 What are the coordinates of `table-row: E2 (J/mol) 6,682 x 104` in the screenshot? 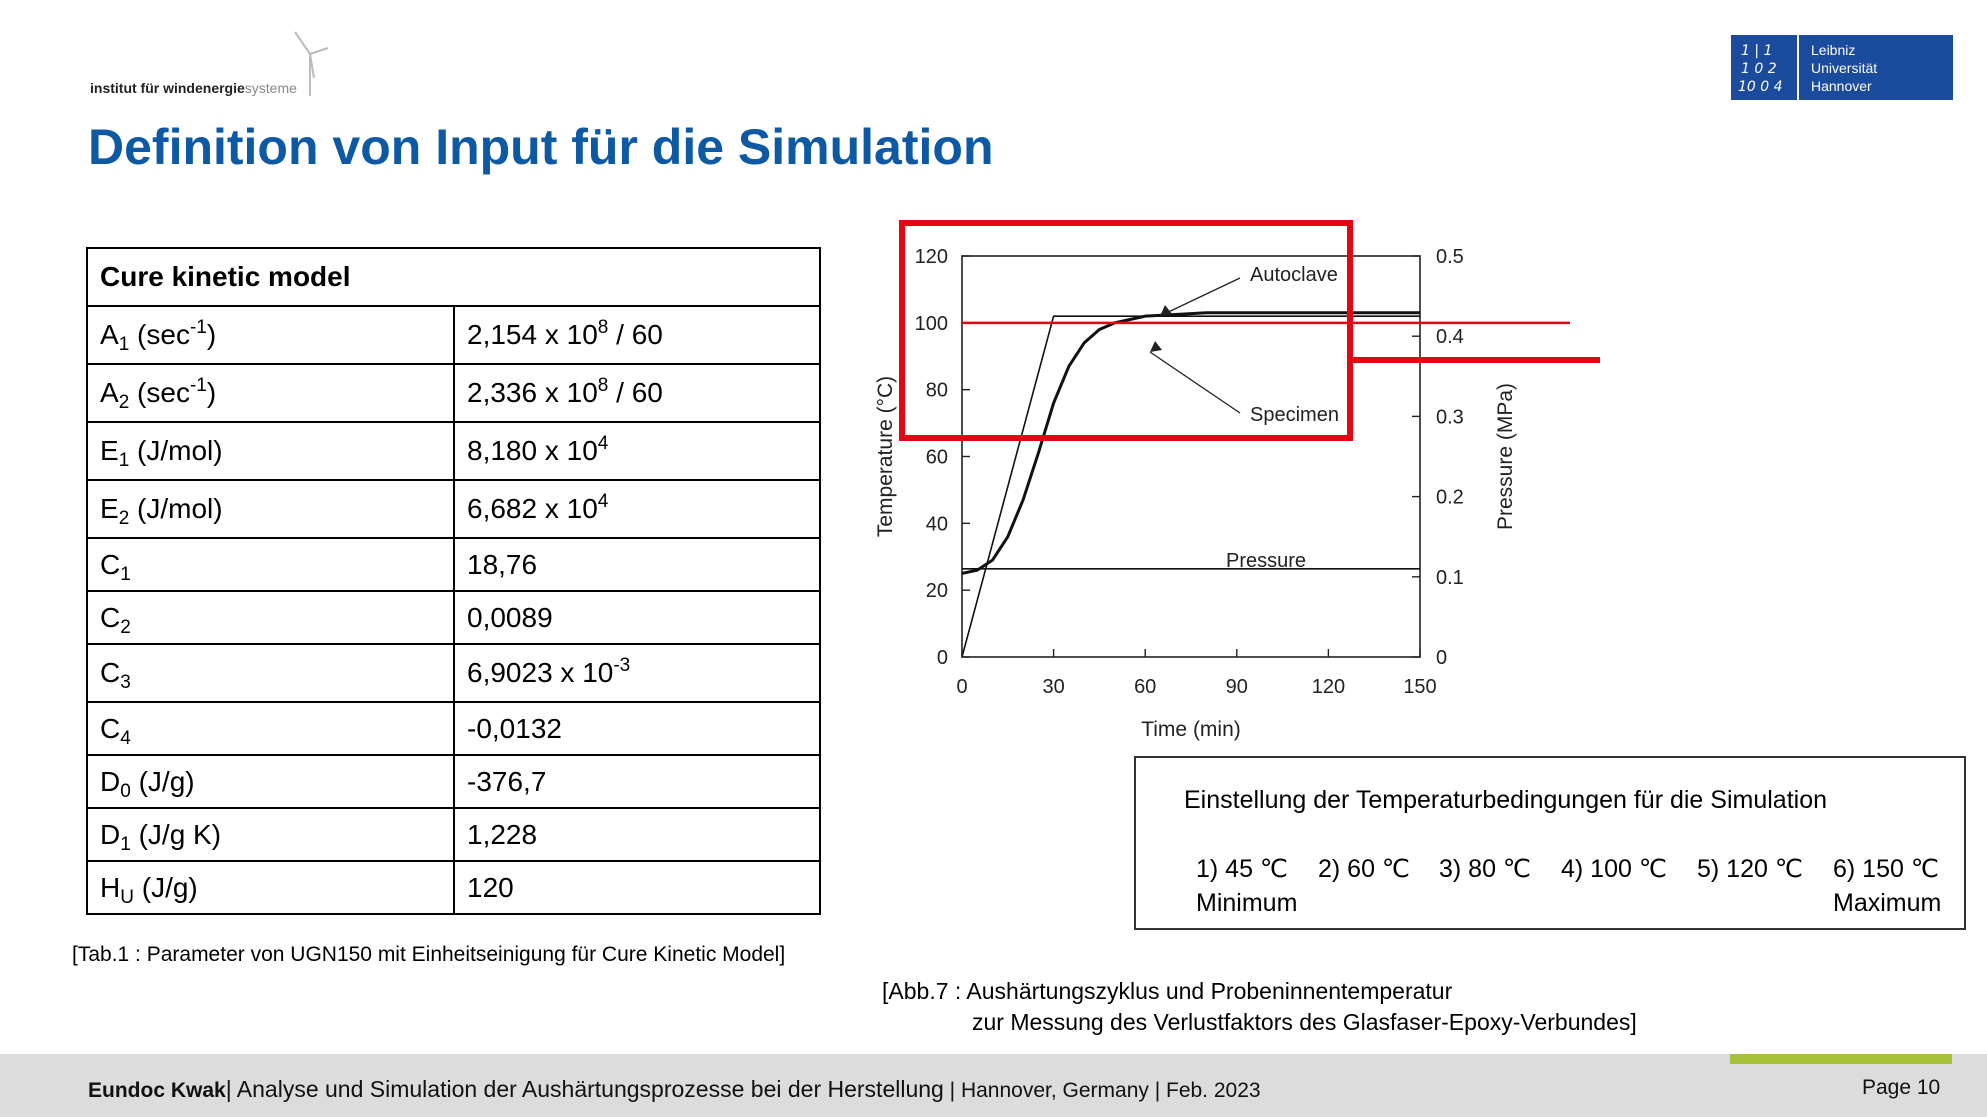 It's located at (453, 509).